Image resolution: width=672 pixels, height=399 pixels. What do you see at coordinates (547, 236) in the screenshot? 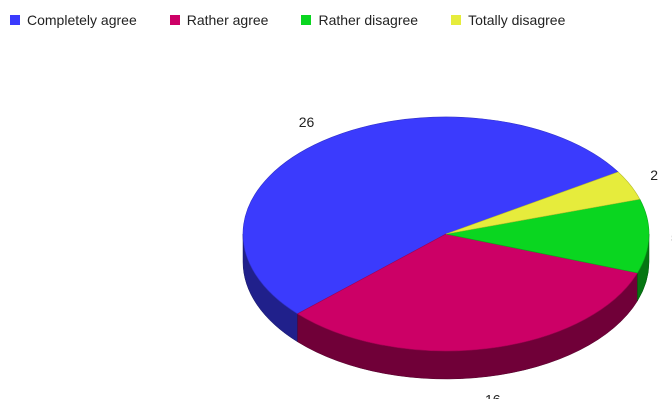
I see `pie-slice-rather-disagree` at bounding box center [547, 236].